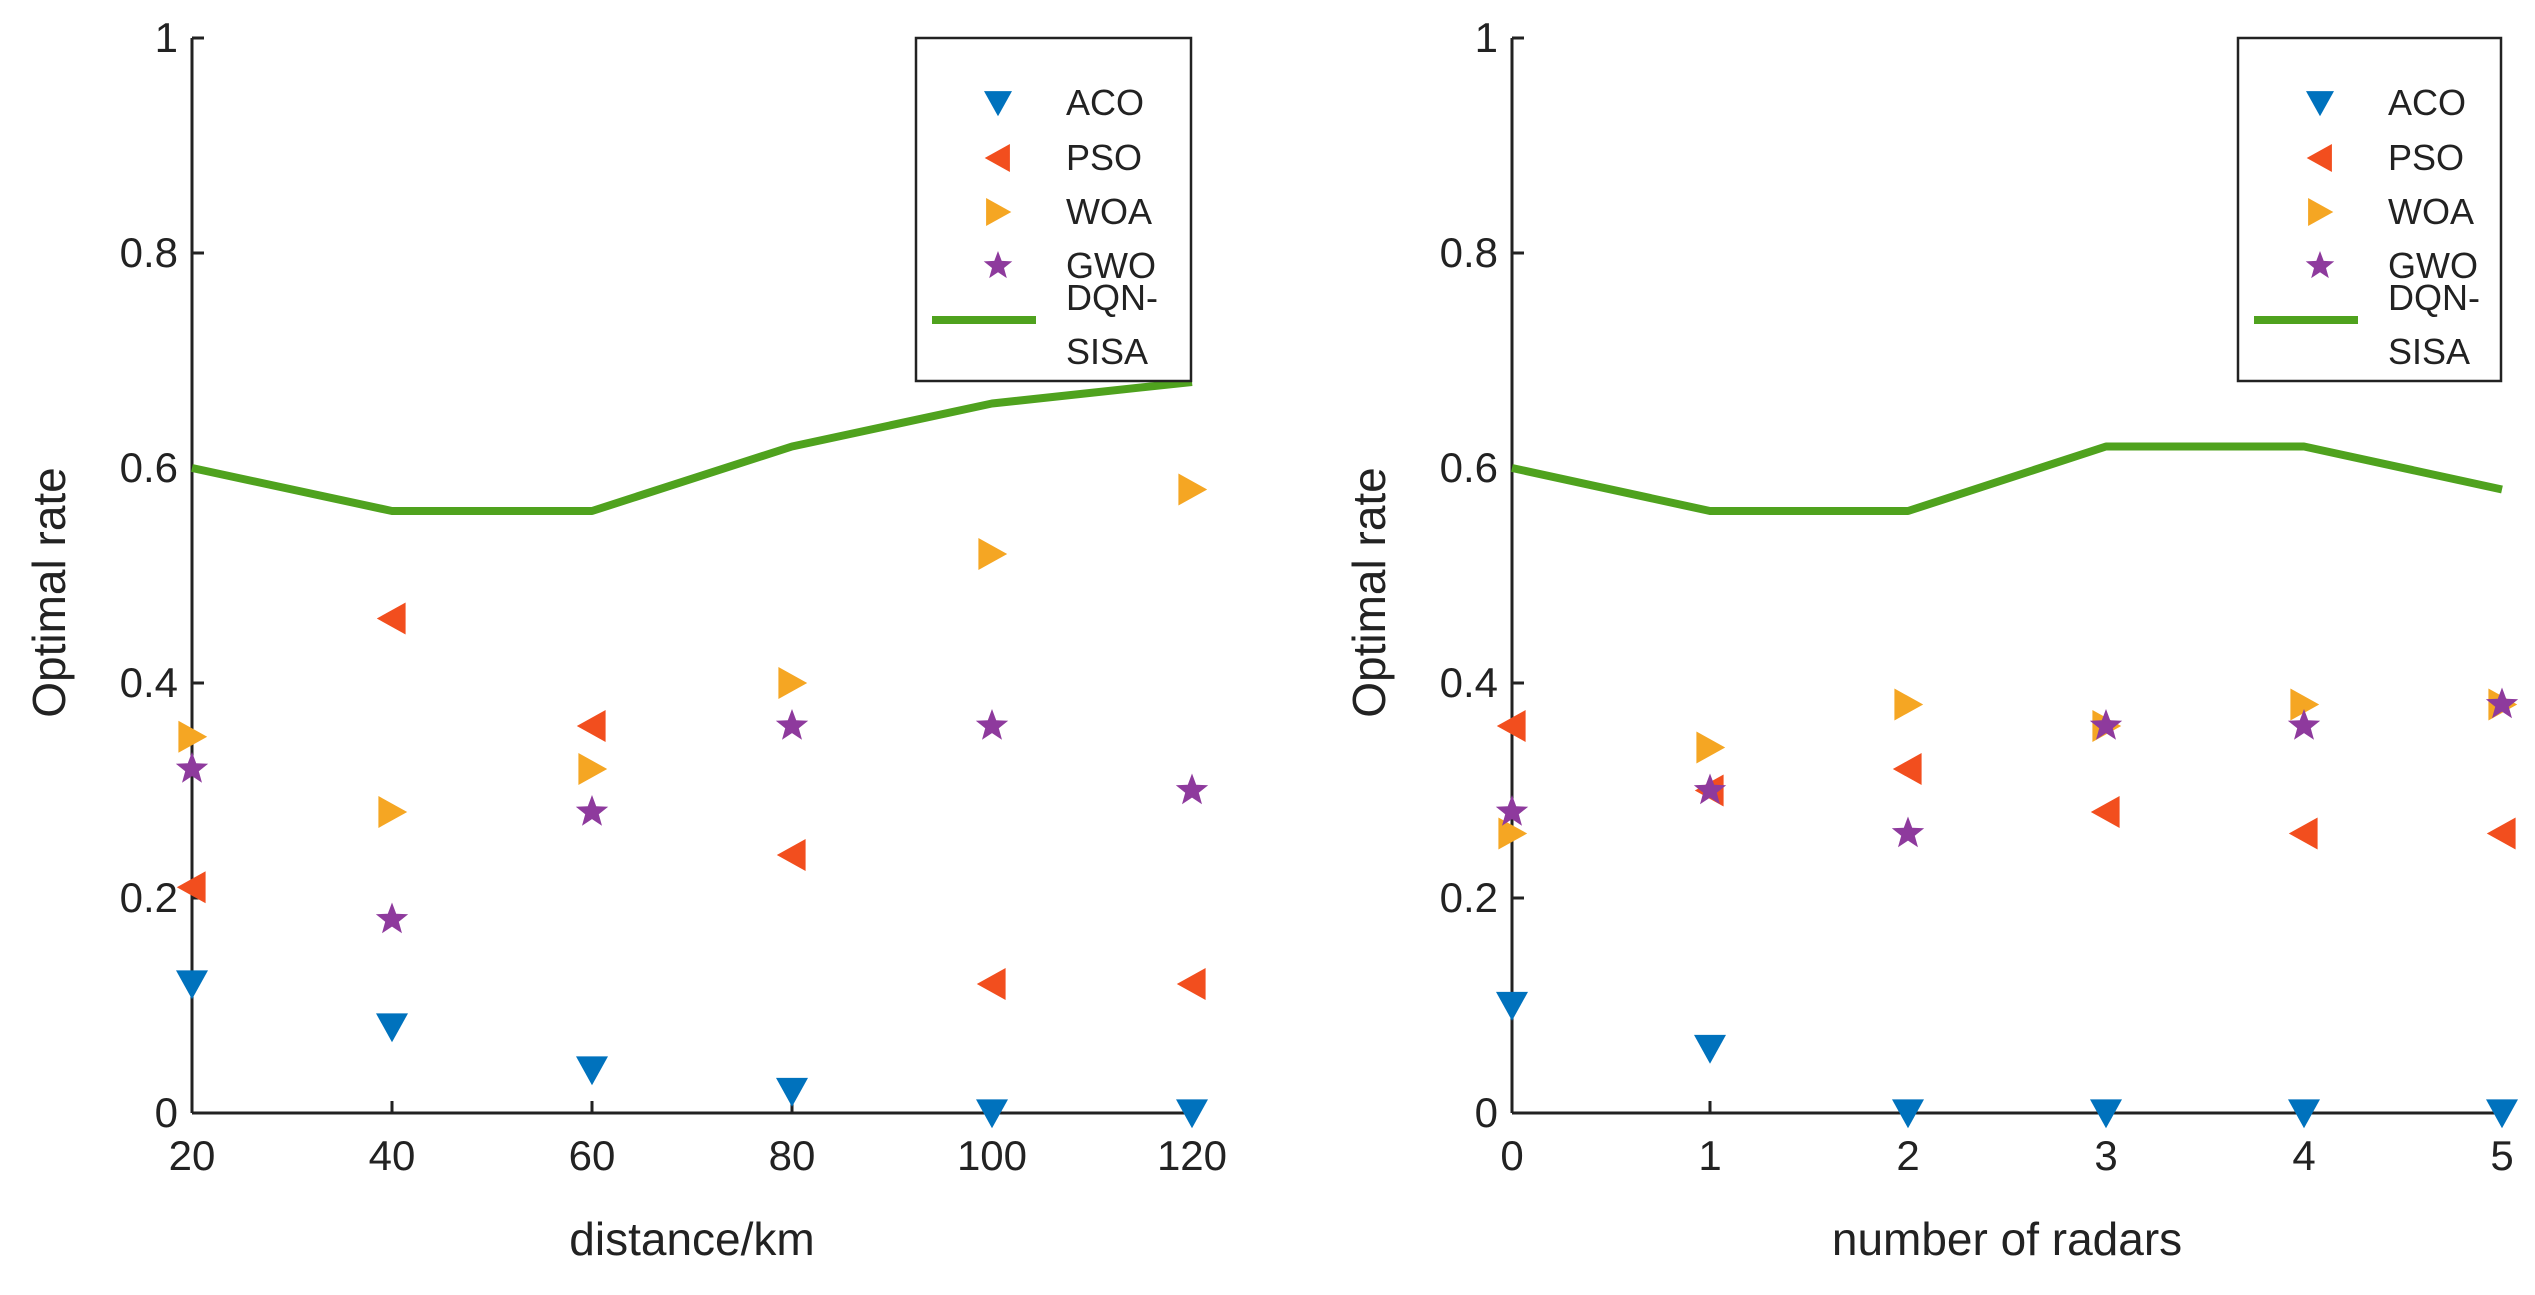 This screenshot has width=2535, height=1295. I want to click on x-tick-label: 100, so click(992, 1155).